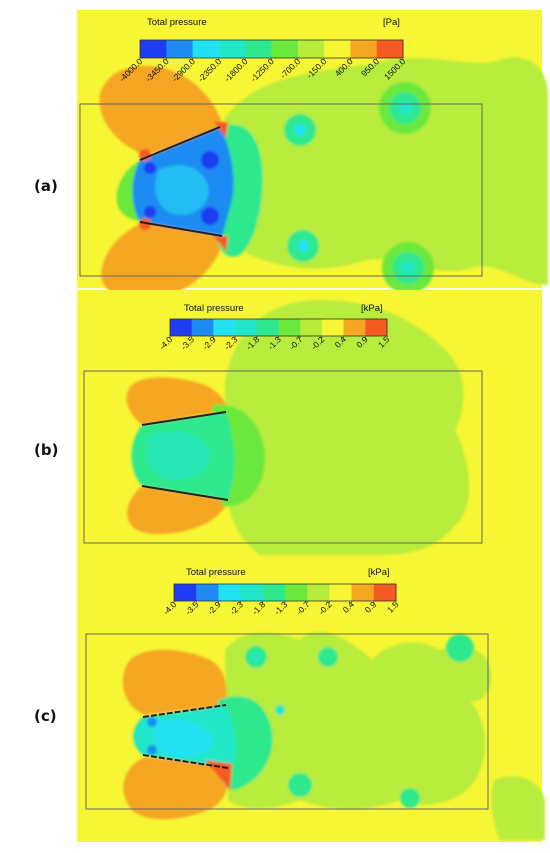 The width and height of the screenshot is (550, 853). Describe the element at coordinates (45, 716) in the screenshot. I see `panel-label-c: (c)` at that location.